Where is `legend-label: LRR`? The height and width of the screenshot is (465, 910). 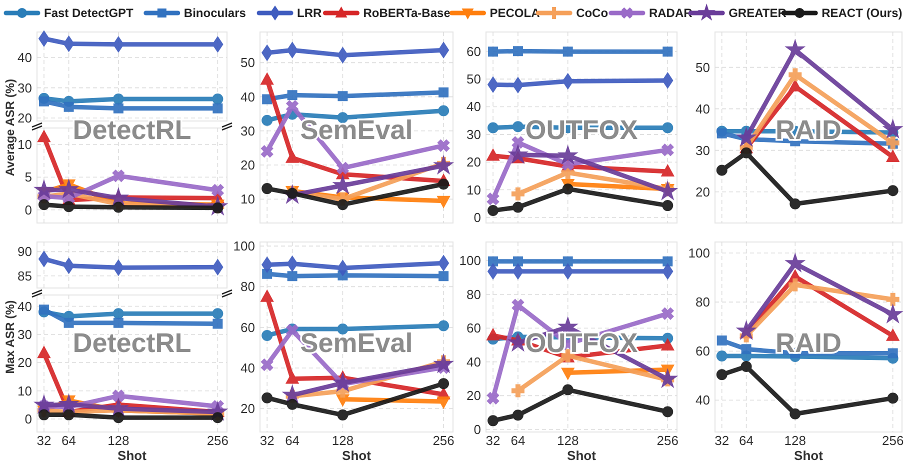 legend-label: LRR is located at coordinates (309, 13).